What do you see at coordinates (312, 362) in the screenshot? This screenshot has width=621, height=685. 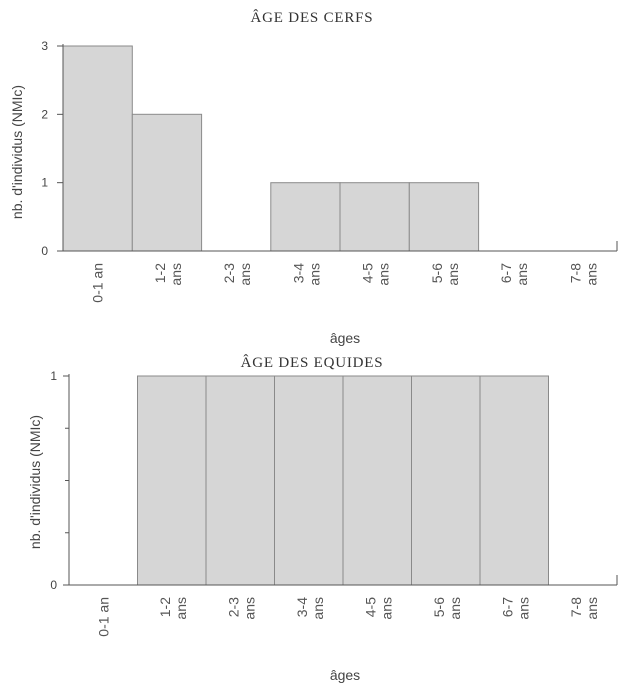 I see `chart-title: ÂGE DES EQUIDES` at bounding box center [312, 362].